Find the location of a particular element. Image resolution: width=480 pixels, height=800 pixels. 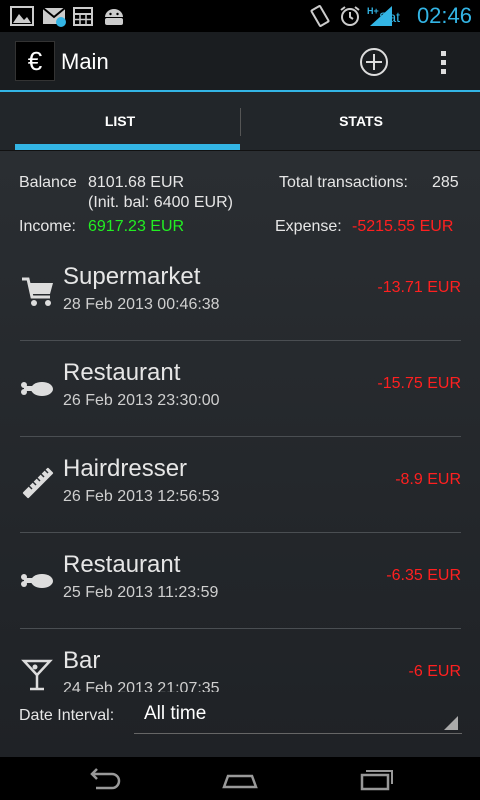

transaction-amount: -6.35 EUR is located at coordinates (423, 575).